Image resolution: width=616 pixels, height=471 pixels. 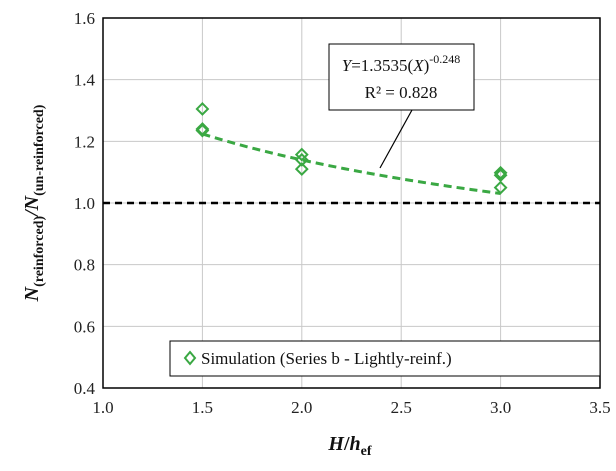 I want to click on x-title-slash: /, so click(x=346, y=444).